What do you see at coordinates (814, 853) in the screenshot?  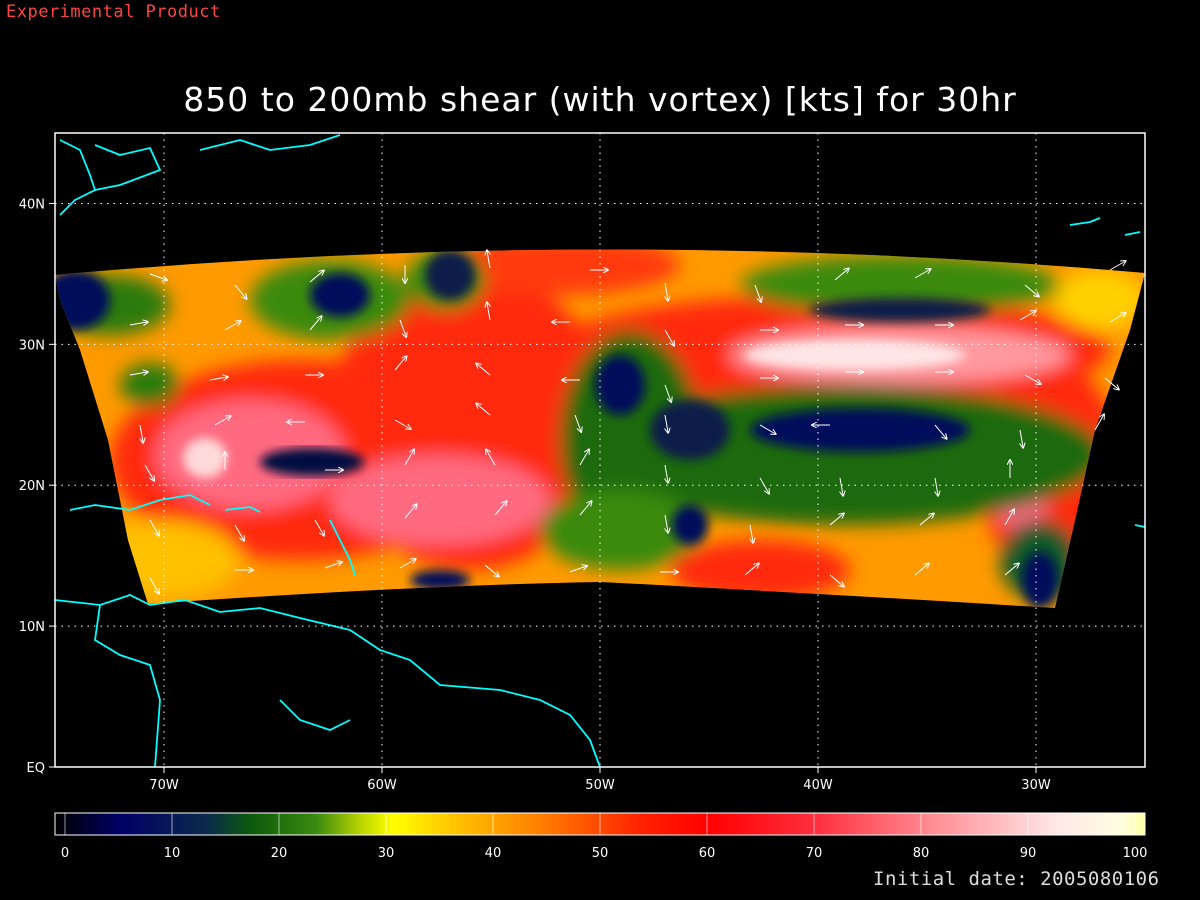 I see `colorbar-tick-label: 70` at bounding box center [814, 853].